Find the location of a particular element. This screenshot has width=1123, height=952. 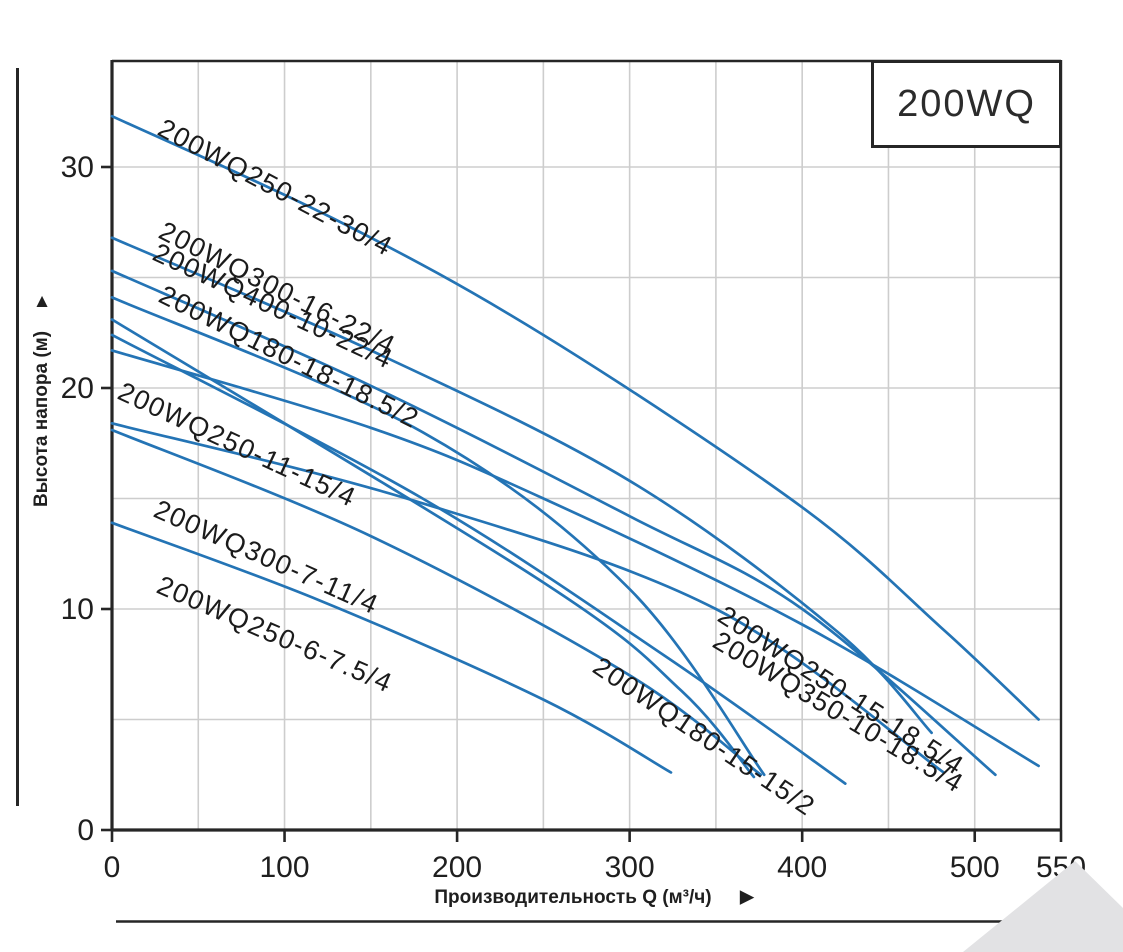

curve-200WQ250-6-7.5/4 is located at coordinates (391, 647).